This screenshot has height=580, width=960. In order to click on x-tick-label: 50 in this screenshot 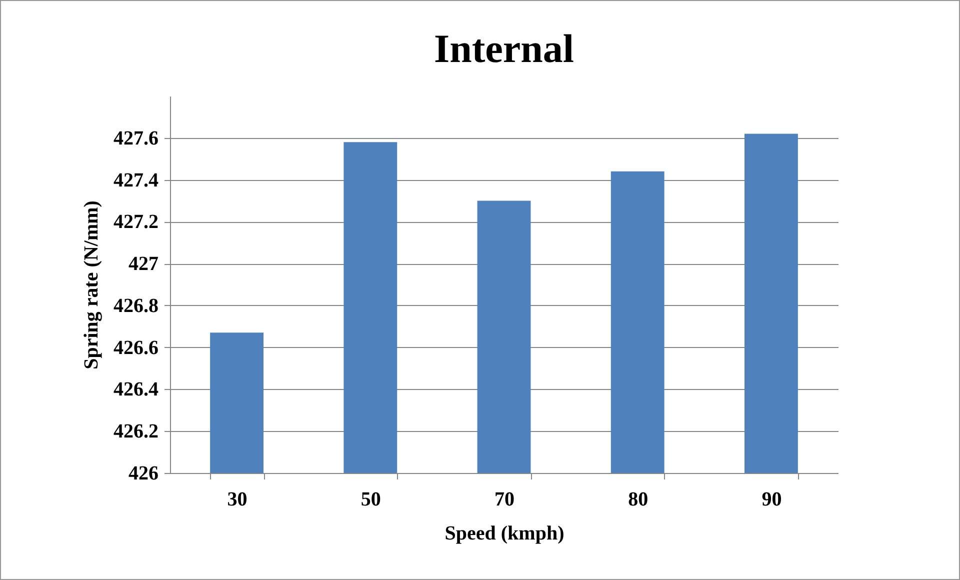, I will do `click(370, 499)`.